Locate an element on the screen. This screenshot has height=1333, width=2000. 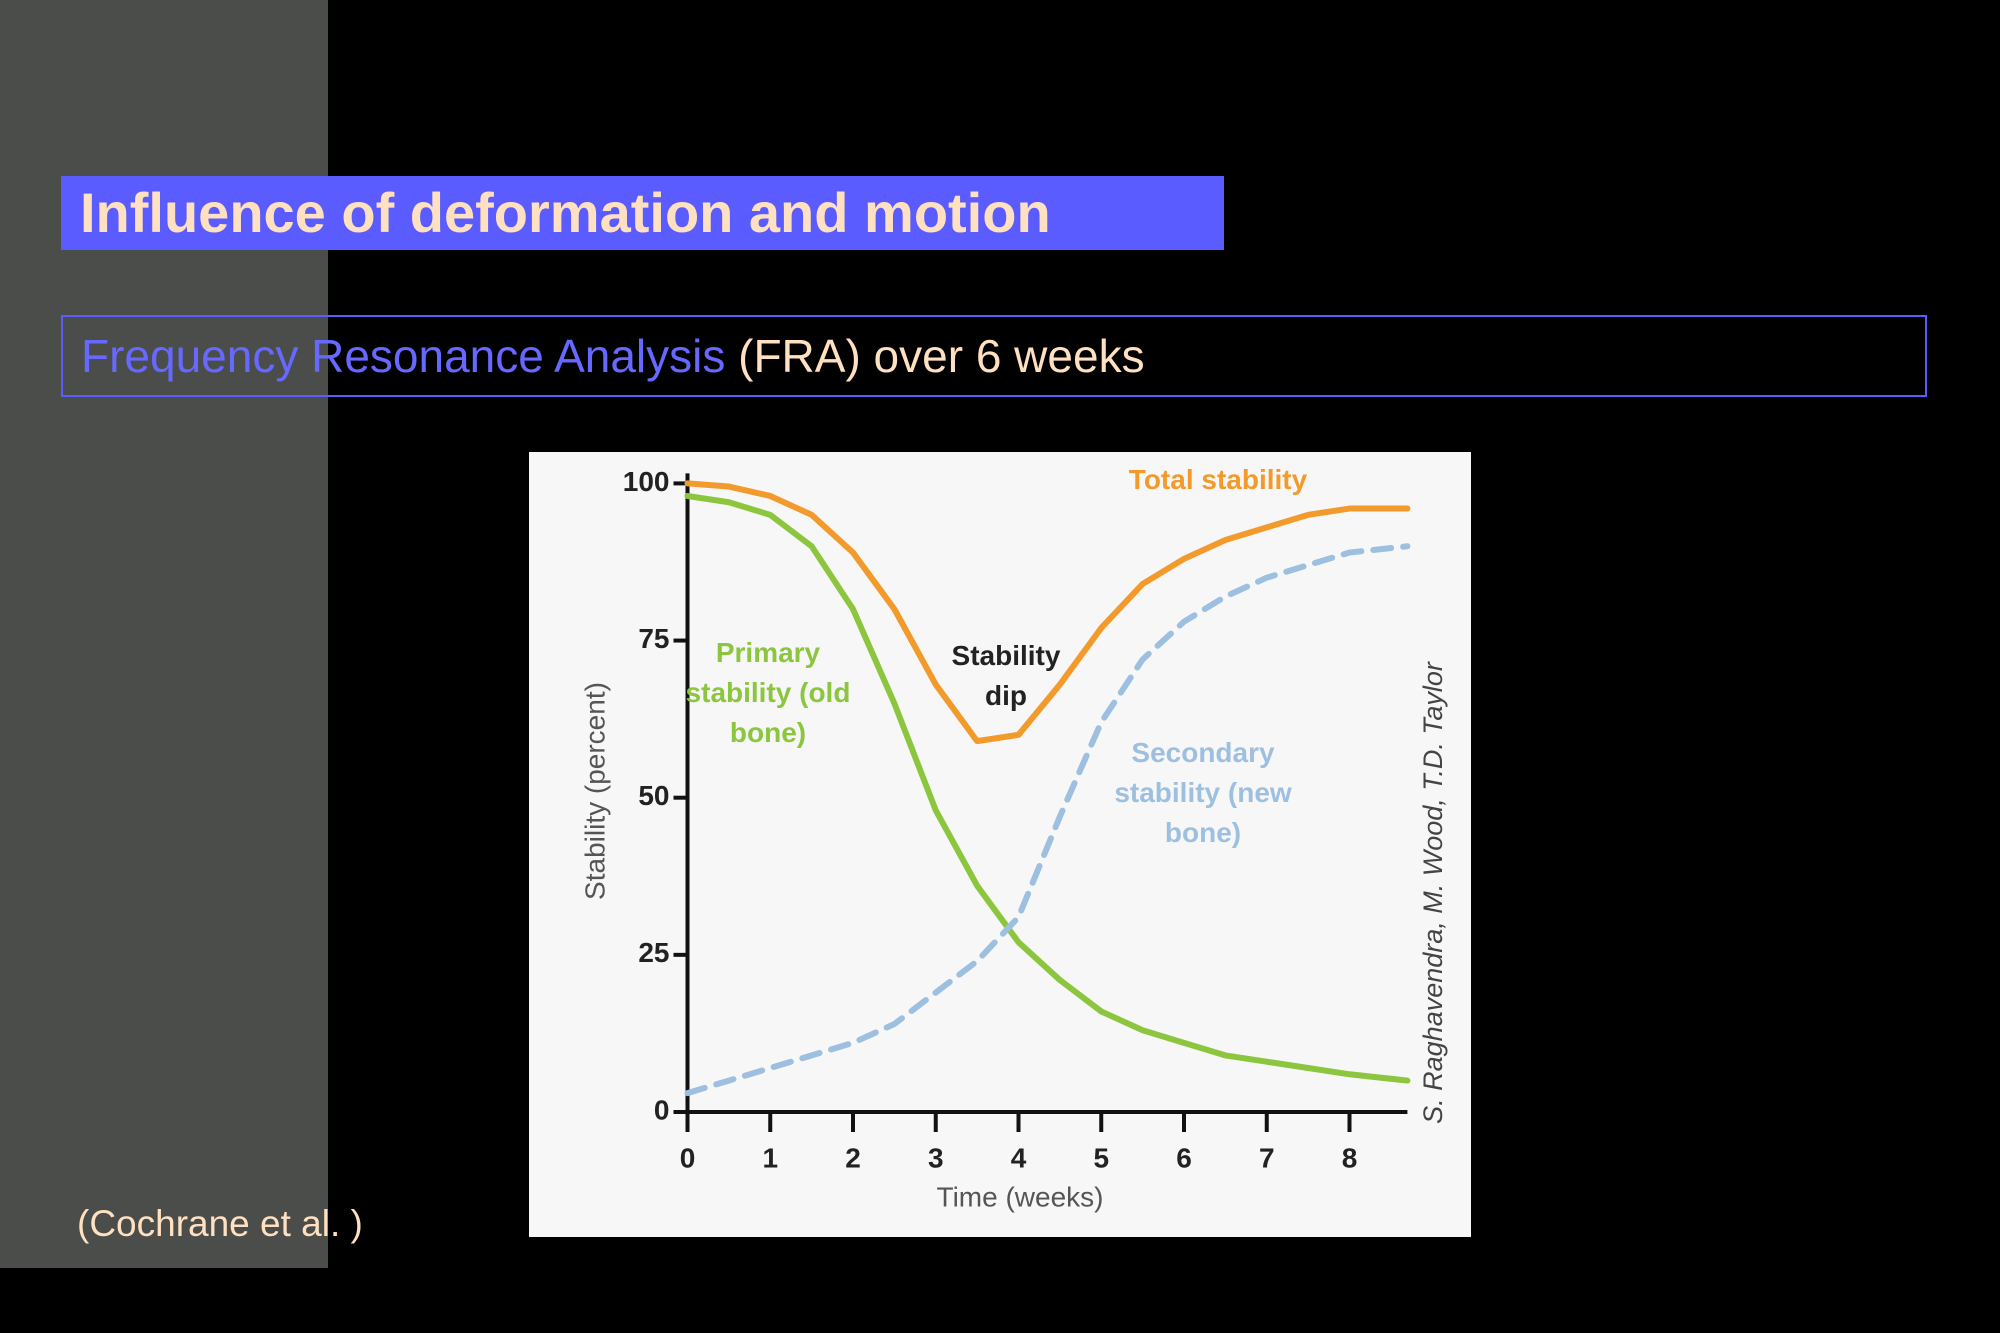
y-tick-label: 75 is located at coordinates (653, 638).